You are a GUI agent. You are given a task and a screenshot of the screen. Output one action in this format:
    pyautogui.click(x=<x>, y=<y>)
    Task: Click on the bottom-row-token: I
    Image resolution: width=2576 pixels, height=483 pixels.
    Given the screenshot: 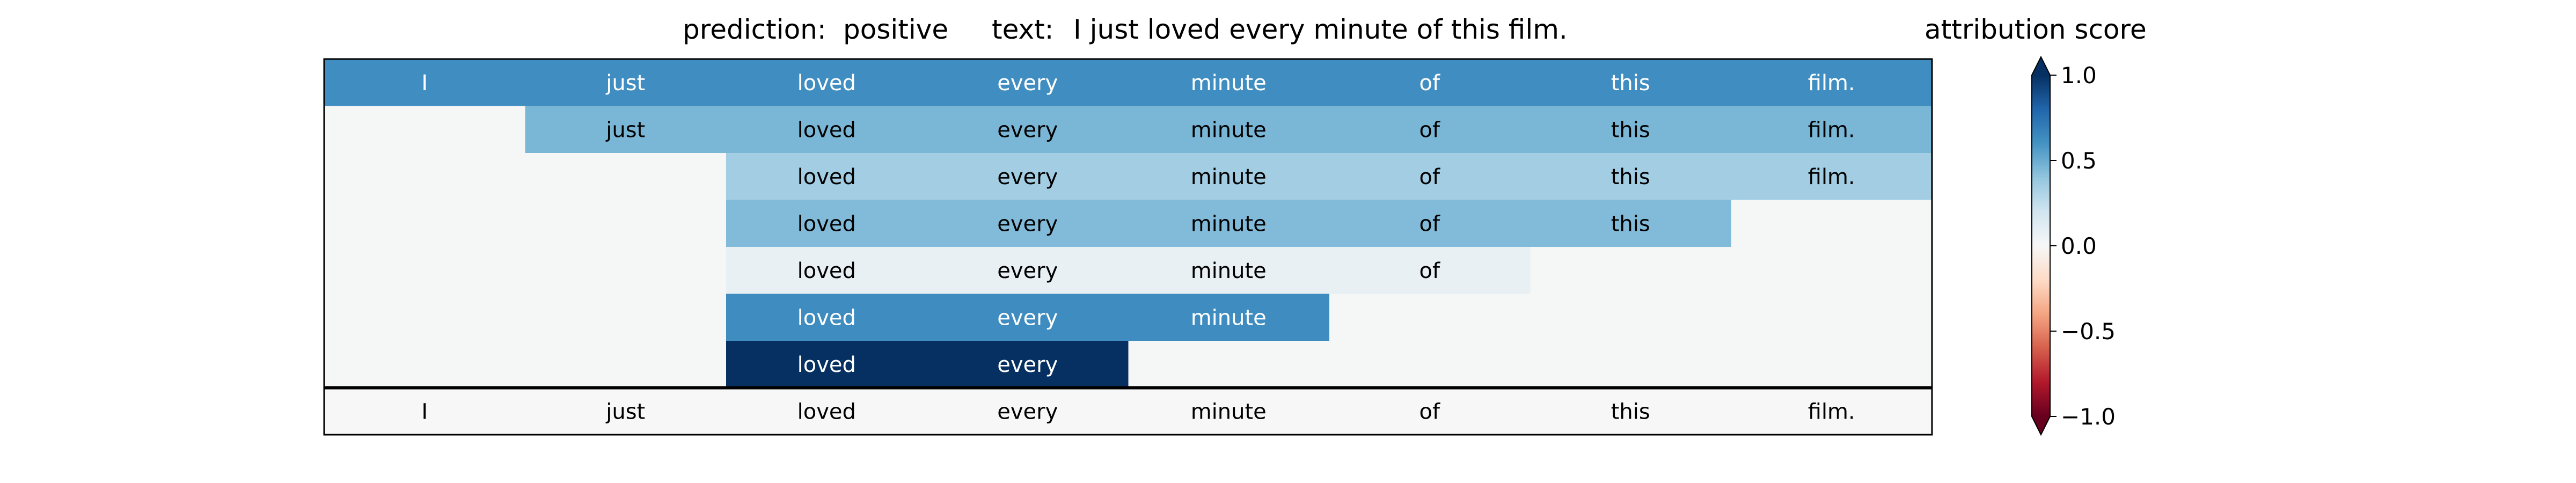 What is the action you would take?
    pyautogui.click(x=424, y=411)
    